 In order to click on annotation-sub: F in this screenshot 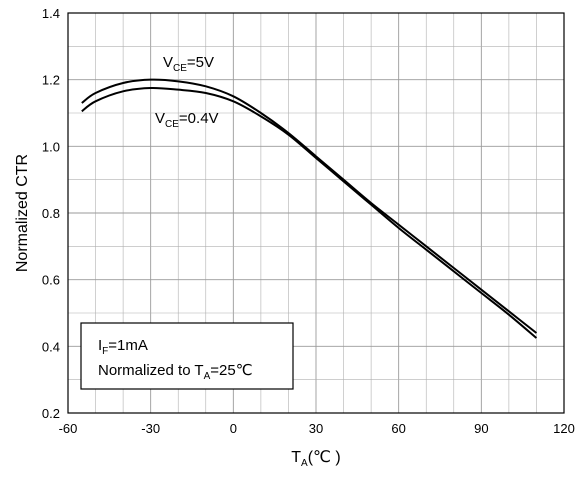, I will do `click(105, 351)`.